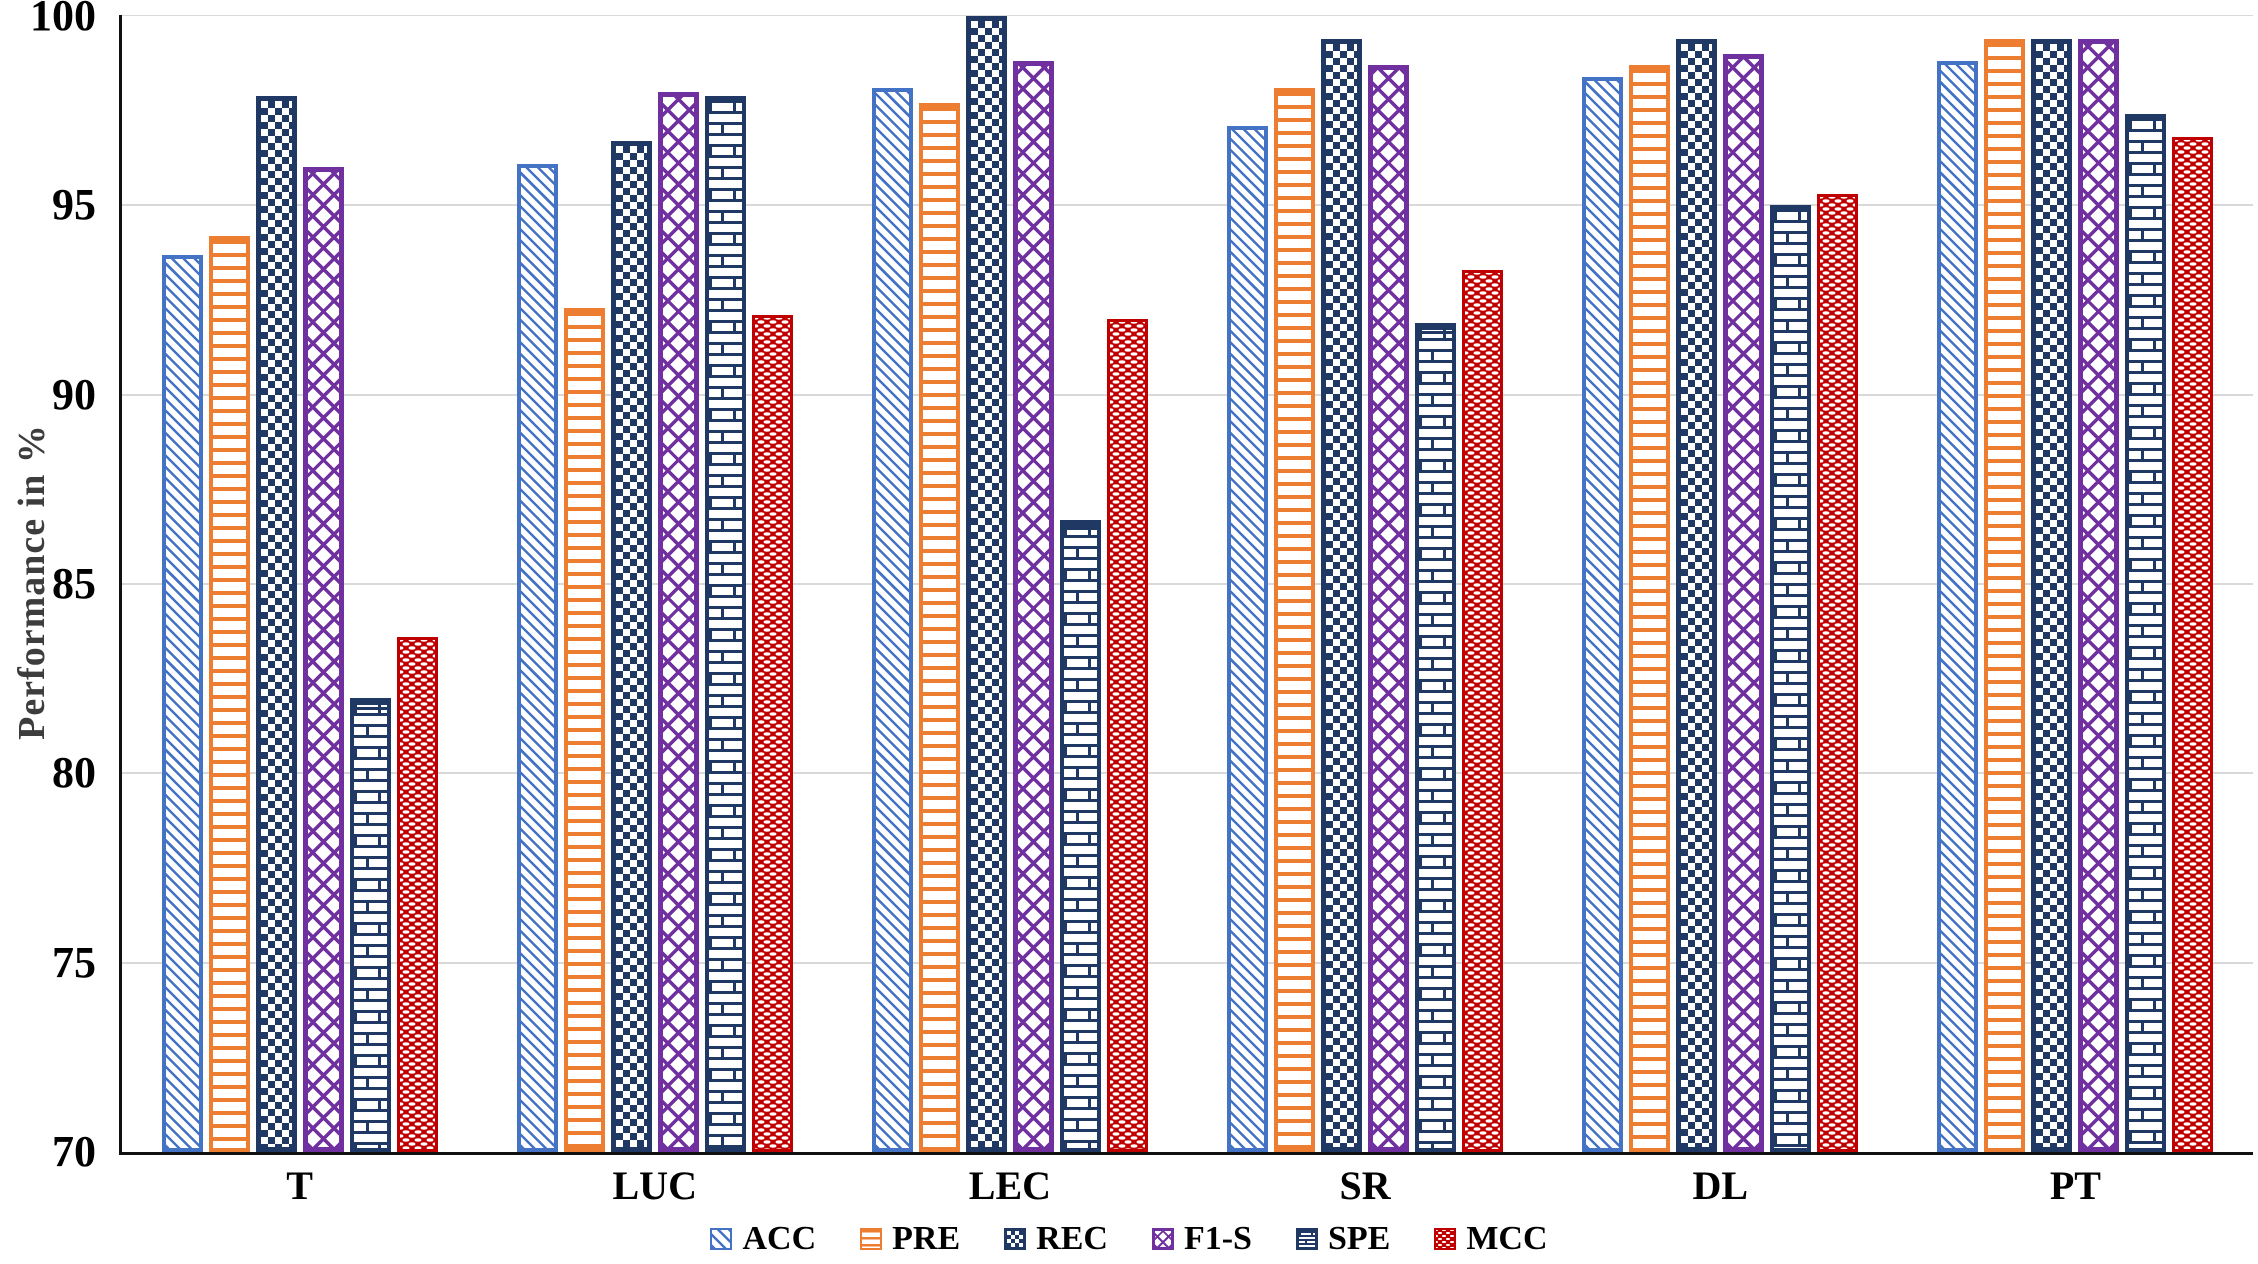 This screenshot has height=1264, width=2258. What do you see at coordinates (1010, 1185) in the screenshot?
I see `x-axis-label-lec: LEC` at bounding box center [1010, 1185].